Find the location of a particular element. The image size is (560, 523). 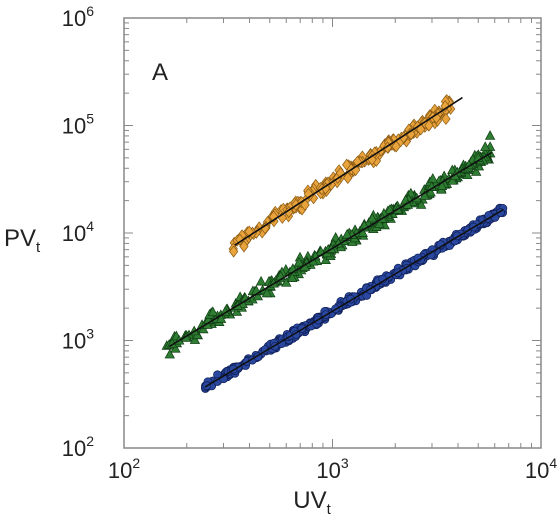

x-axis-label: UVt is located at coordinates (312, 502).